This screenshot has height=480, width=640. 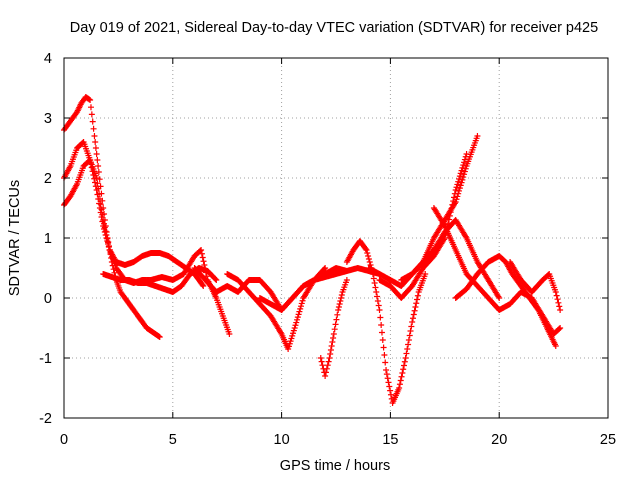 What do you see at coordinates (48, 59) in the screenshot?
I see `y-tick-label: 4` at bounding box center [48, 59].